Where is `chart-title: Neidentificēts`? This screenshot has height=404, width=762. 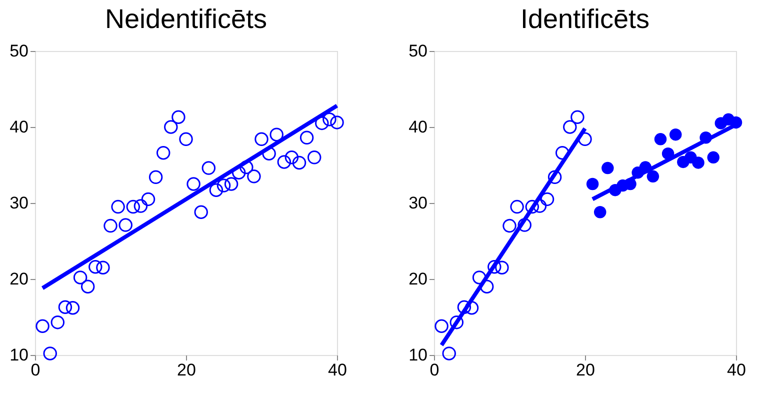 chart-title: Neidentificēts is located at coordinates (186, 19).